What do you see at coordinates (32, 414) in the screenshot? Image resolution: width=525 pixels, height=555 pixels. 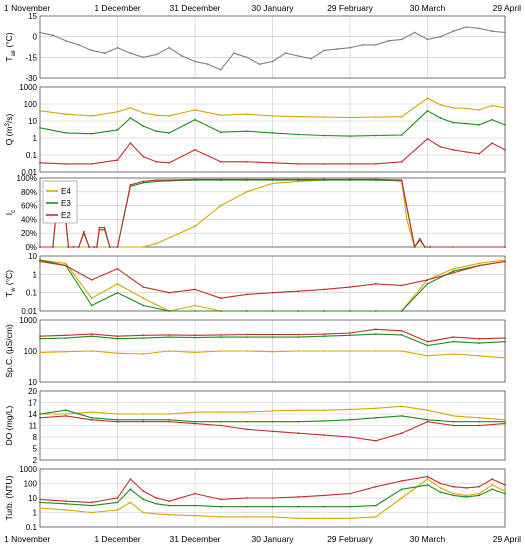 I see `y-tick-label: 14` at bounding box center [32, 414].